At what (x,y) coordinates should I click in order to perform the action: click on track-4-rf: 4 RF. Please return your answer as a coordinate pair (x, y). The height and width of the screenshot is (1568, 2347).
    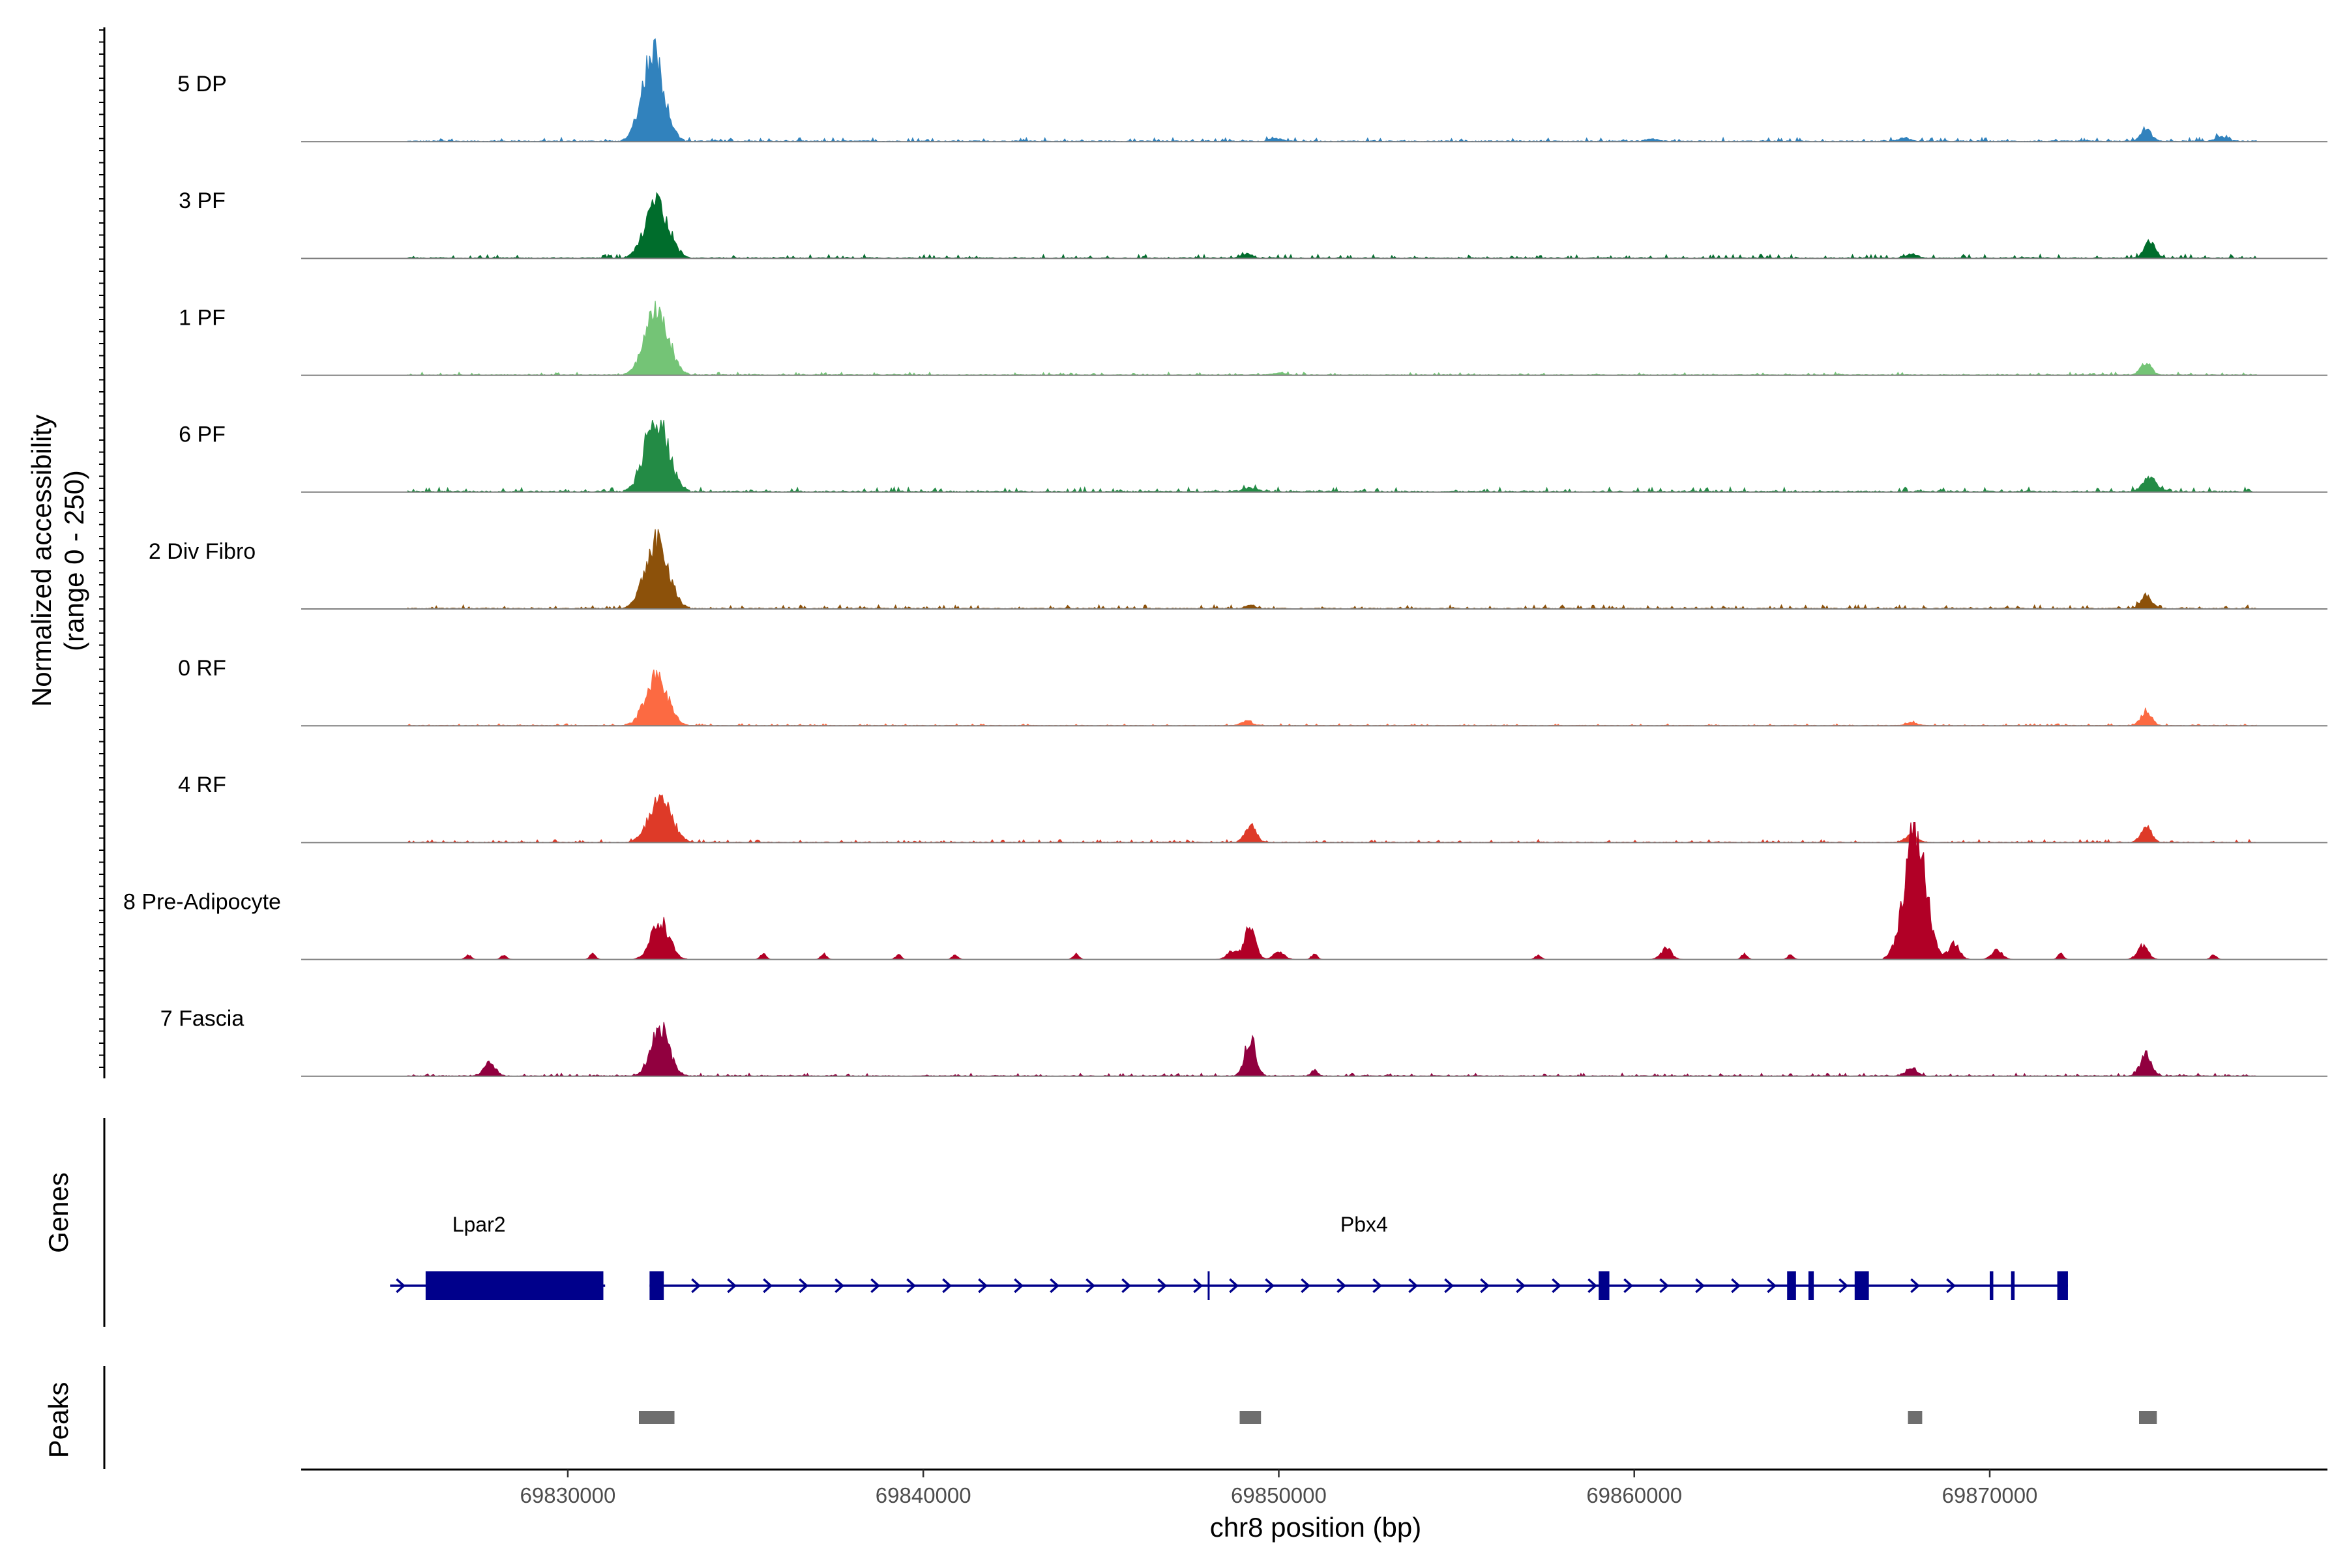
    Looking at the image, I should click on (1252, 808).